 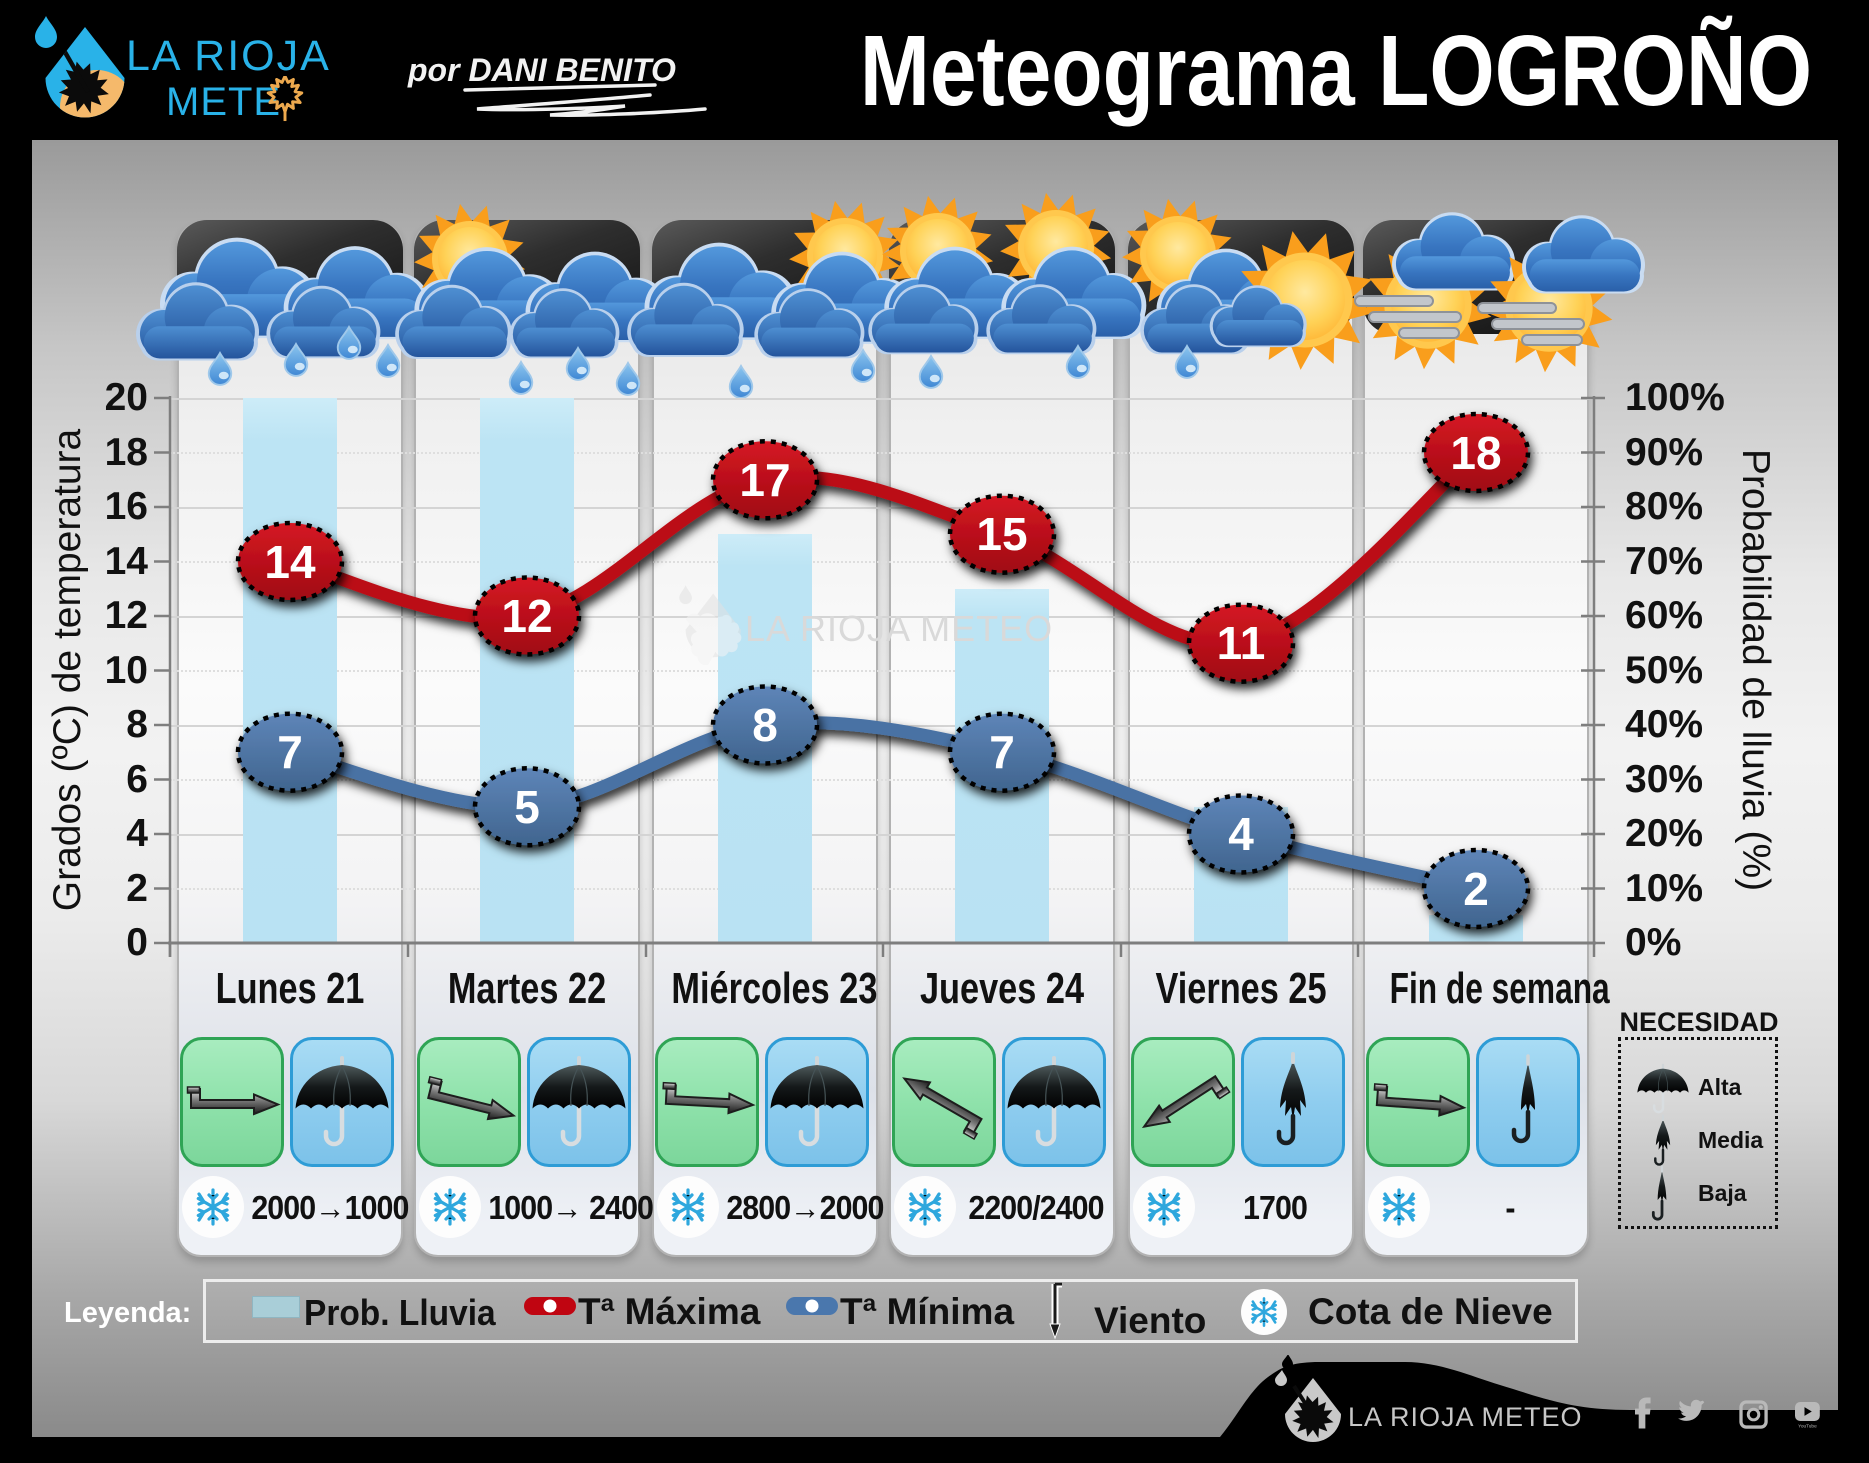 What do you see at coordinates (1476, 889) in the screenshot?
I see `svg-text: 2` at bounding box center [1476, 889].